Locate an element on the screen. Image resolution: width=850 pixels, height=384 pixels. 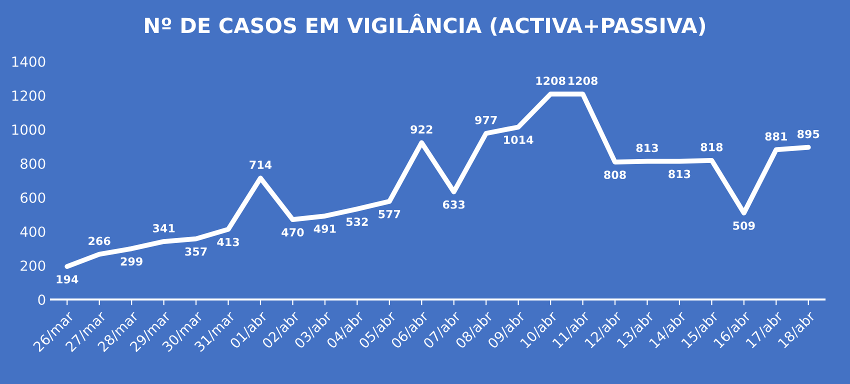
data-label: 922 is located at coordinates (421, 129).